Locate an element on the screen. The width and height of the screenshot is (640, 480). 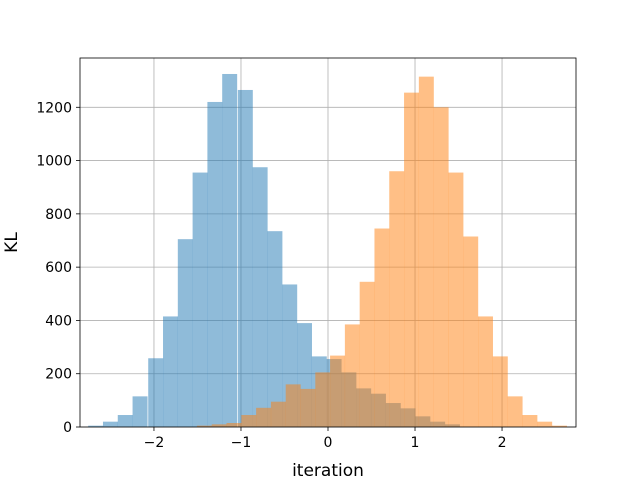
x-tick-label: −2 is located at coordinates (154, 443).